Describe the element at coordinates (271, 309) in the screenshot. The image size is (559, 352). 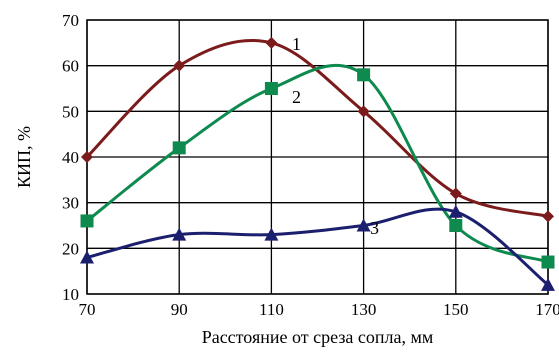
I see `x-tick-label: 110` at that location.